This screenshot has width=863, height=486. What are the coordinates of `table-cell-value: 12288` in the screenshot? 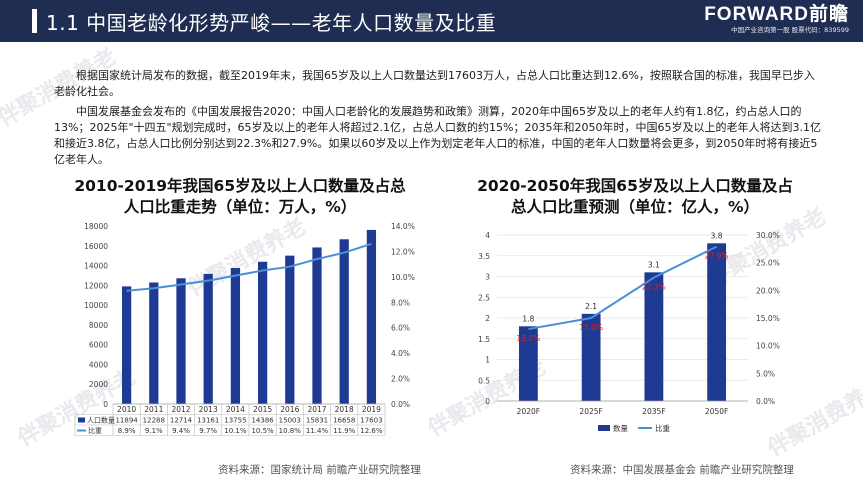 It's located at (154, 421).